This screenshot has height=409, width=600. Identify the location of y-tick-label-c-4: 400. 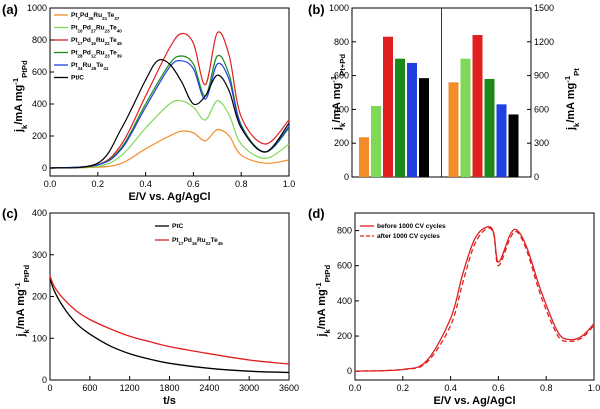
(39, 213).